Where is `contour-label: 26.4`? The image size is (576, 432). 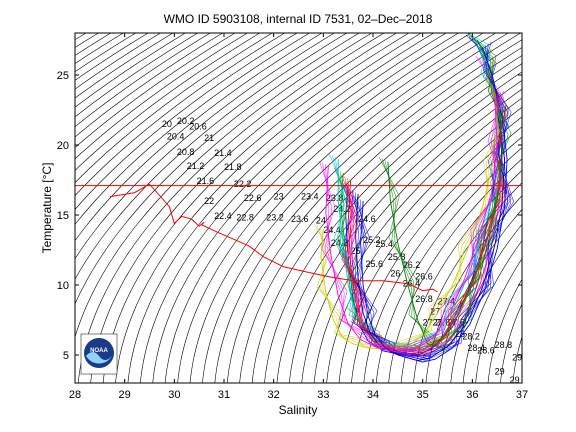 contour-label: 26.4 is located at coordinates (412, 283).